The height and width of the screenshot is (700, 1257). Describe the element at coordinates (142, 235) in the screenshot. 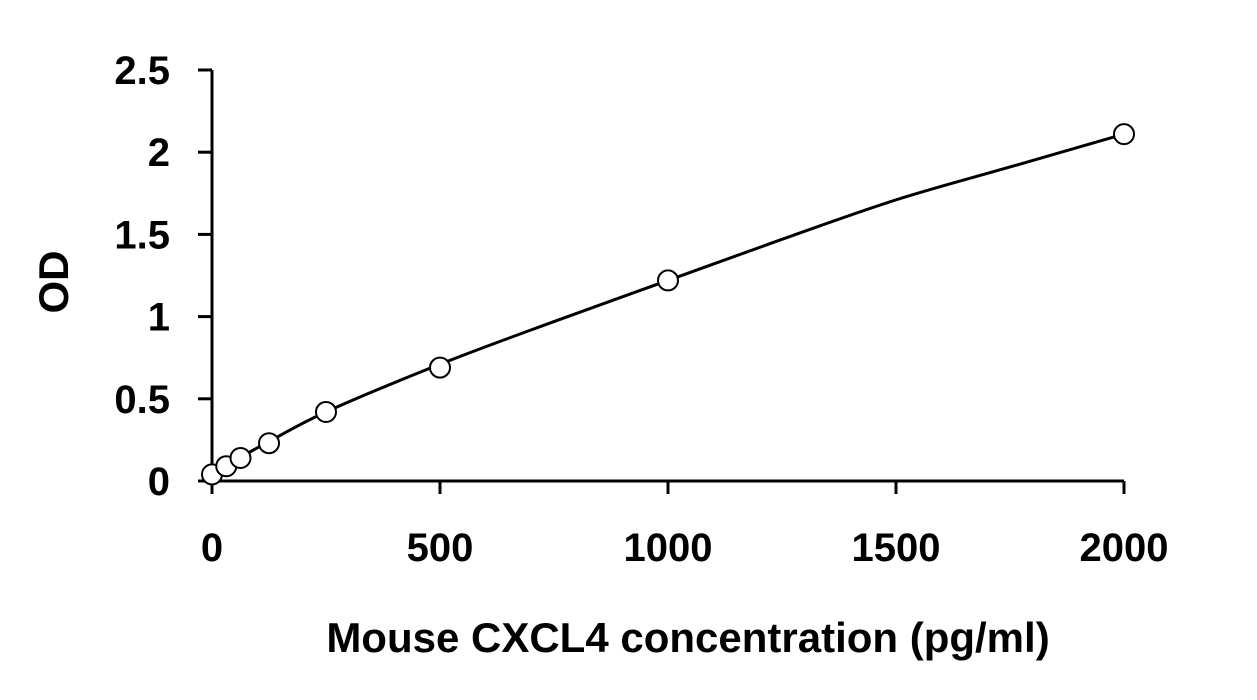

I see `y-tick-label: 1.5` at that location.